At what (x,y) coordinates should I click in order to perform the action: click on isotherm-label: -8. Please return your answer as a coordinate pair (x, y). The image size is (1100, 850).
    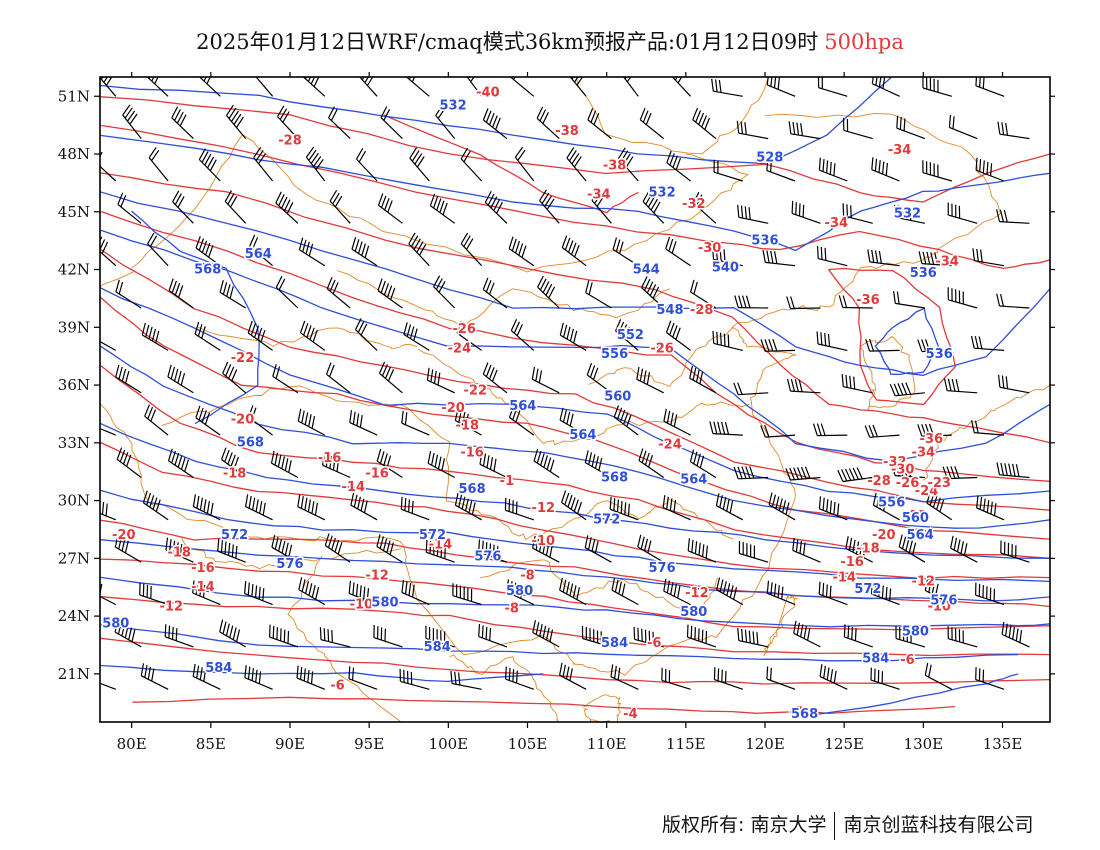
    Looking at the image, I should click on (923, 631).